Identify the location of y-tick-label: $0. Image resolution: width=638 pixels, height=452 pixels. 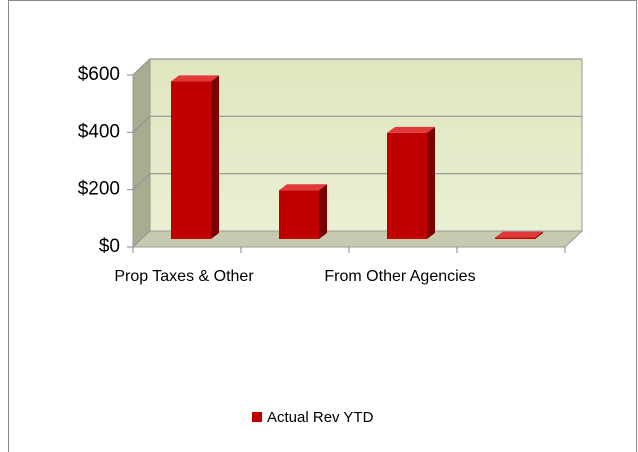
(109, 246).